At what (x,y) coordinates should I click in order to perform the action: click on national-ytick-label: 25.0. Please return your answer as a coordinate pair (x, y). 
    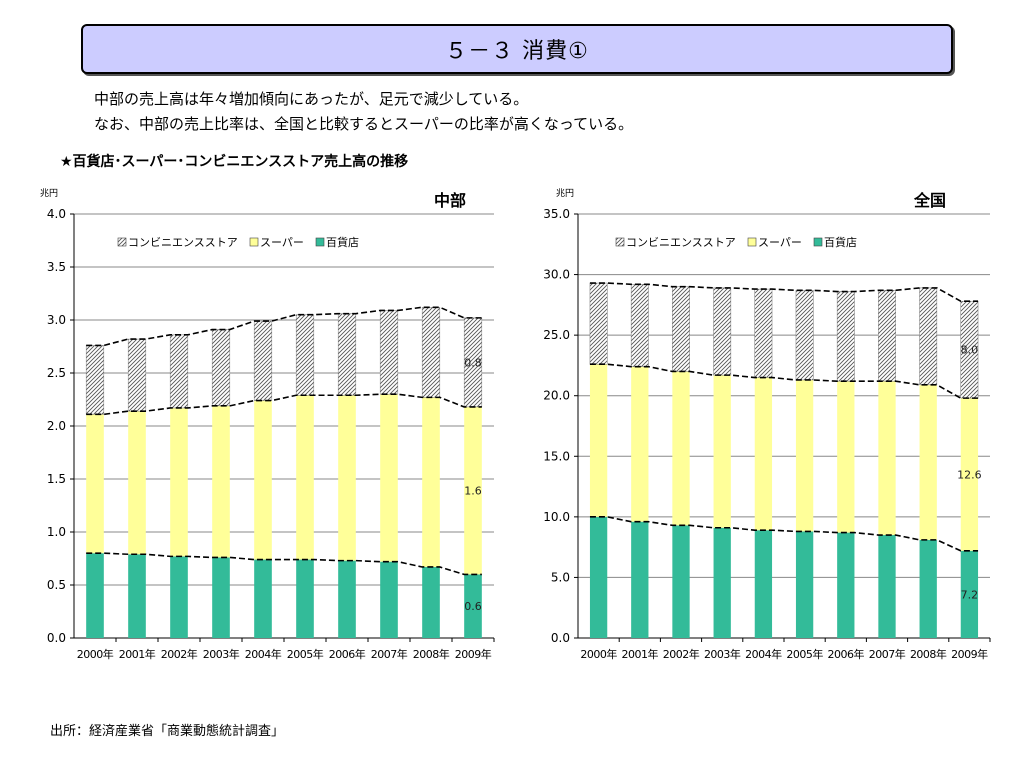
    Looking at the image, I should click on (556, 335).